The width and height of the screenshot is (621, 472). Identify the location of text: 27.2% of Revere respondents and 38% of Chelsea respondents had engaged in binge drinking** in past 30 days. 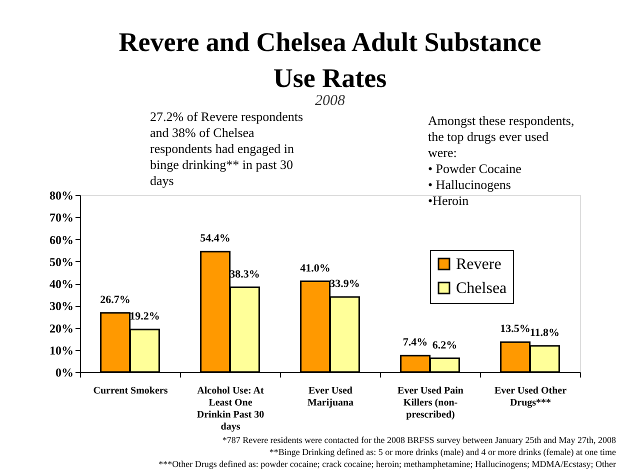
(227, 148).